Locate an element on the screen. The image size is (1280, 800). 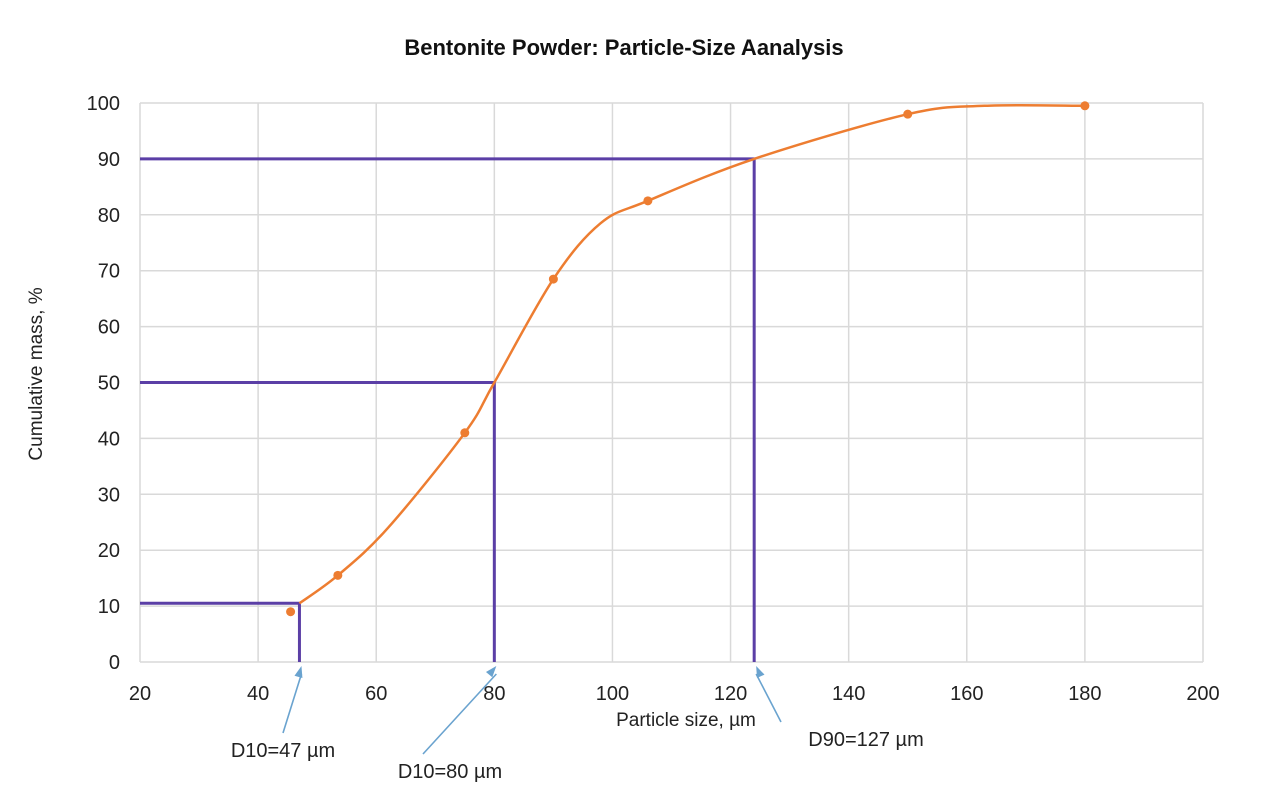
x-tick-labels: 20 40 60 80 100 120 140 160 180 200 is located at coordinates (674, 694).